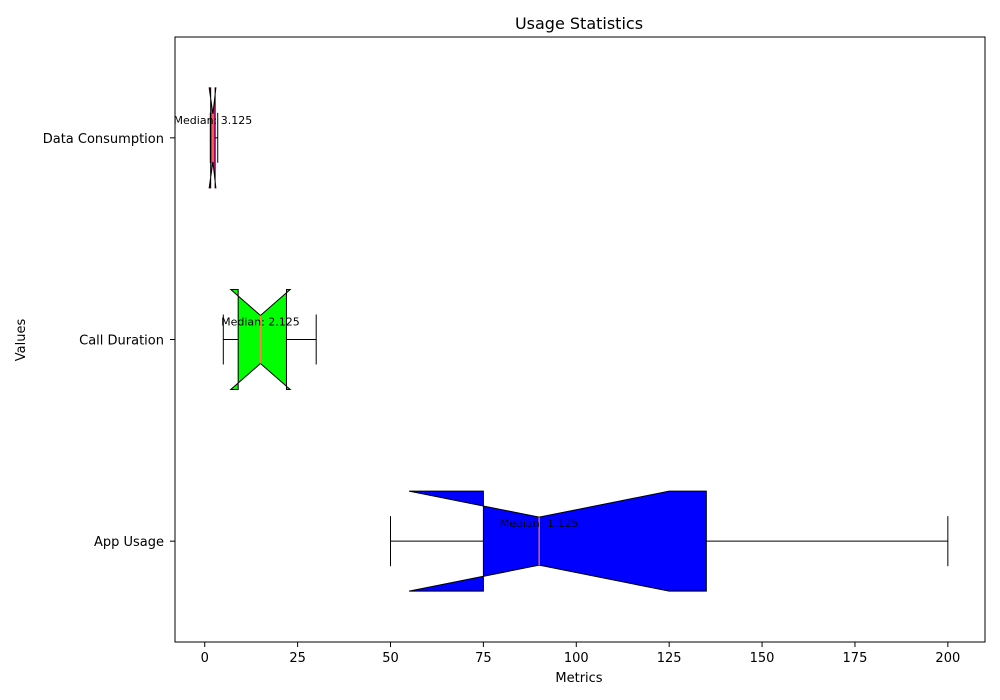 The image size is (1000, 700). What do you see at coordinates (297, 658) in the screenshot?
I see `x-tick-label: 25` at bounding box center [297, 658].